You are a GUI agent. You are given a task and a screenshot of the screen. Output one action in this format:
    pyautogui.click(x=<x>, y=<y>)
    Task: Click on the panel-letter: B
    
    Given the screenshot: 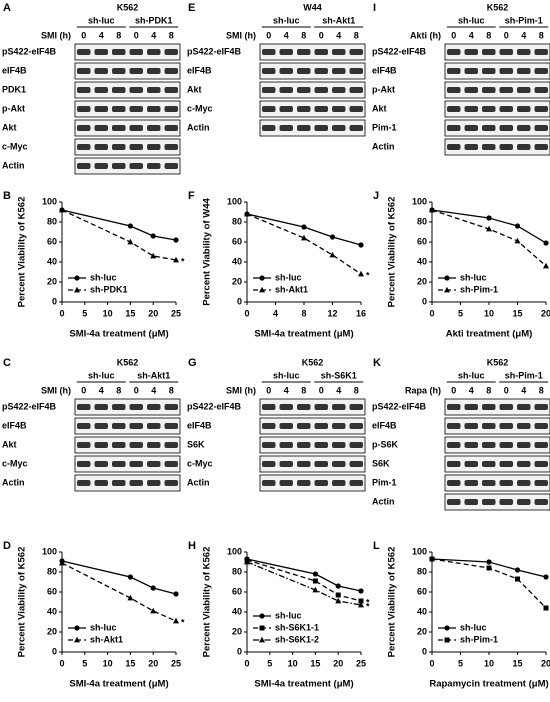 What is the action you would take?
    pyautogui.click(x=7, y=196)
    